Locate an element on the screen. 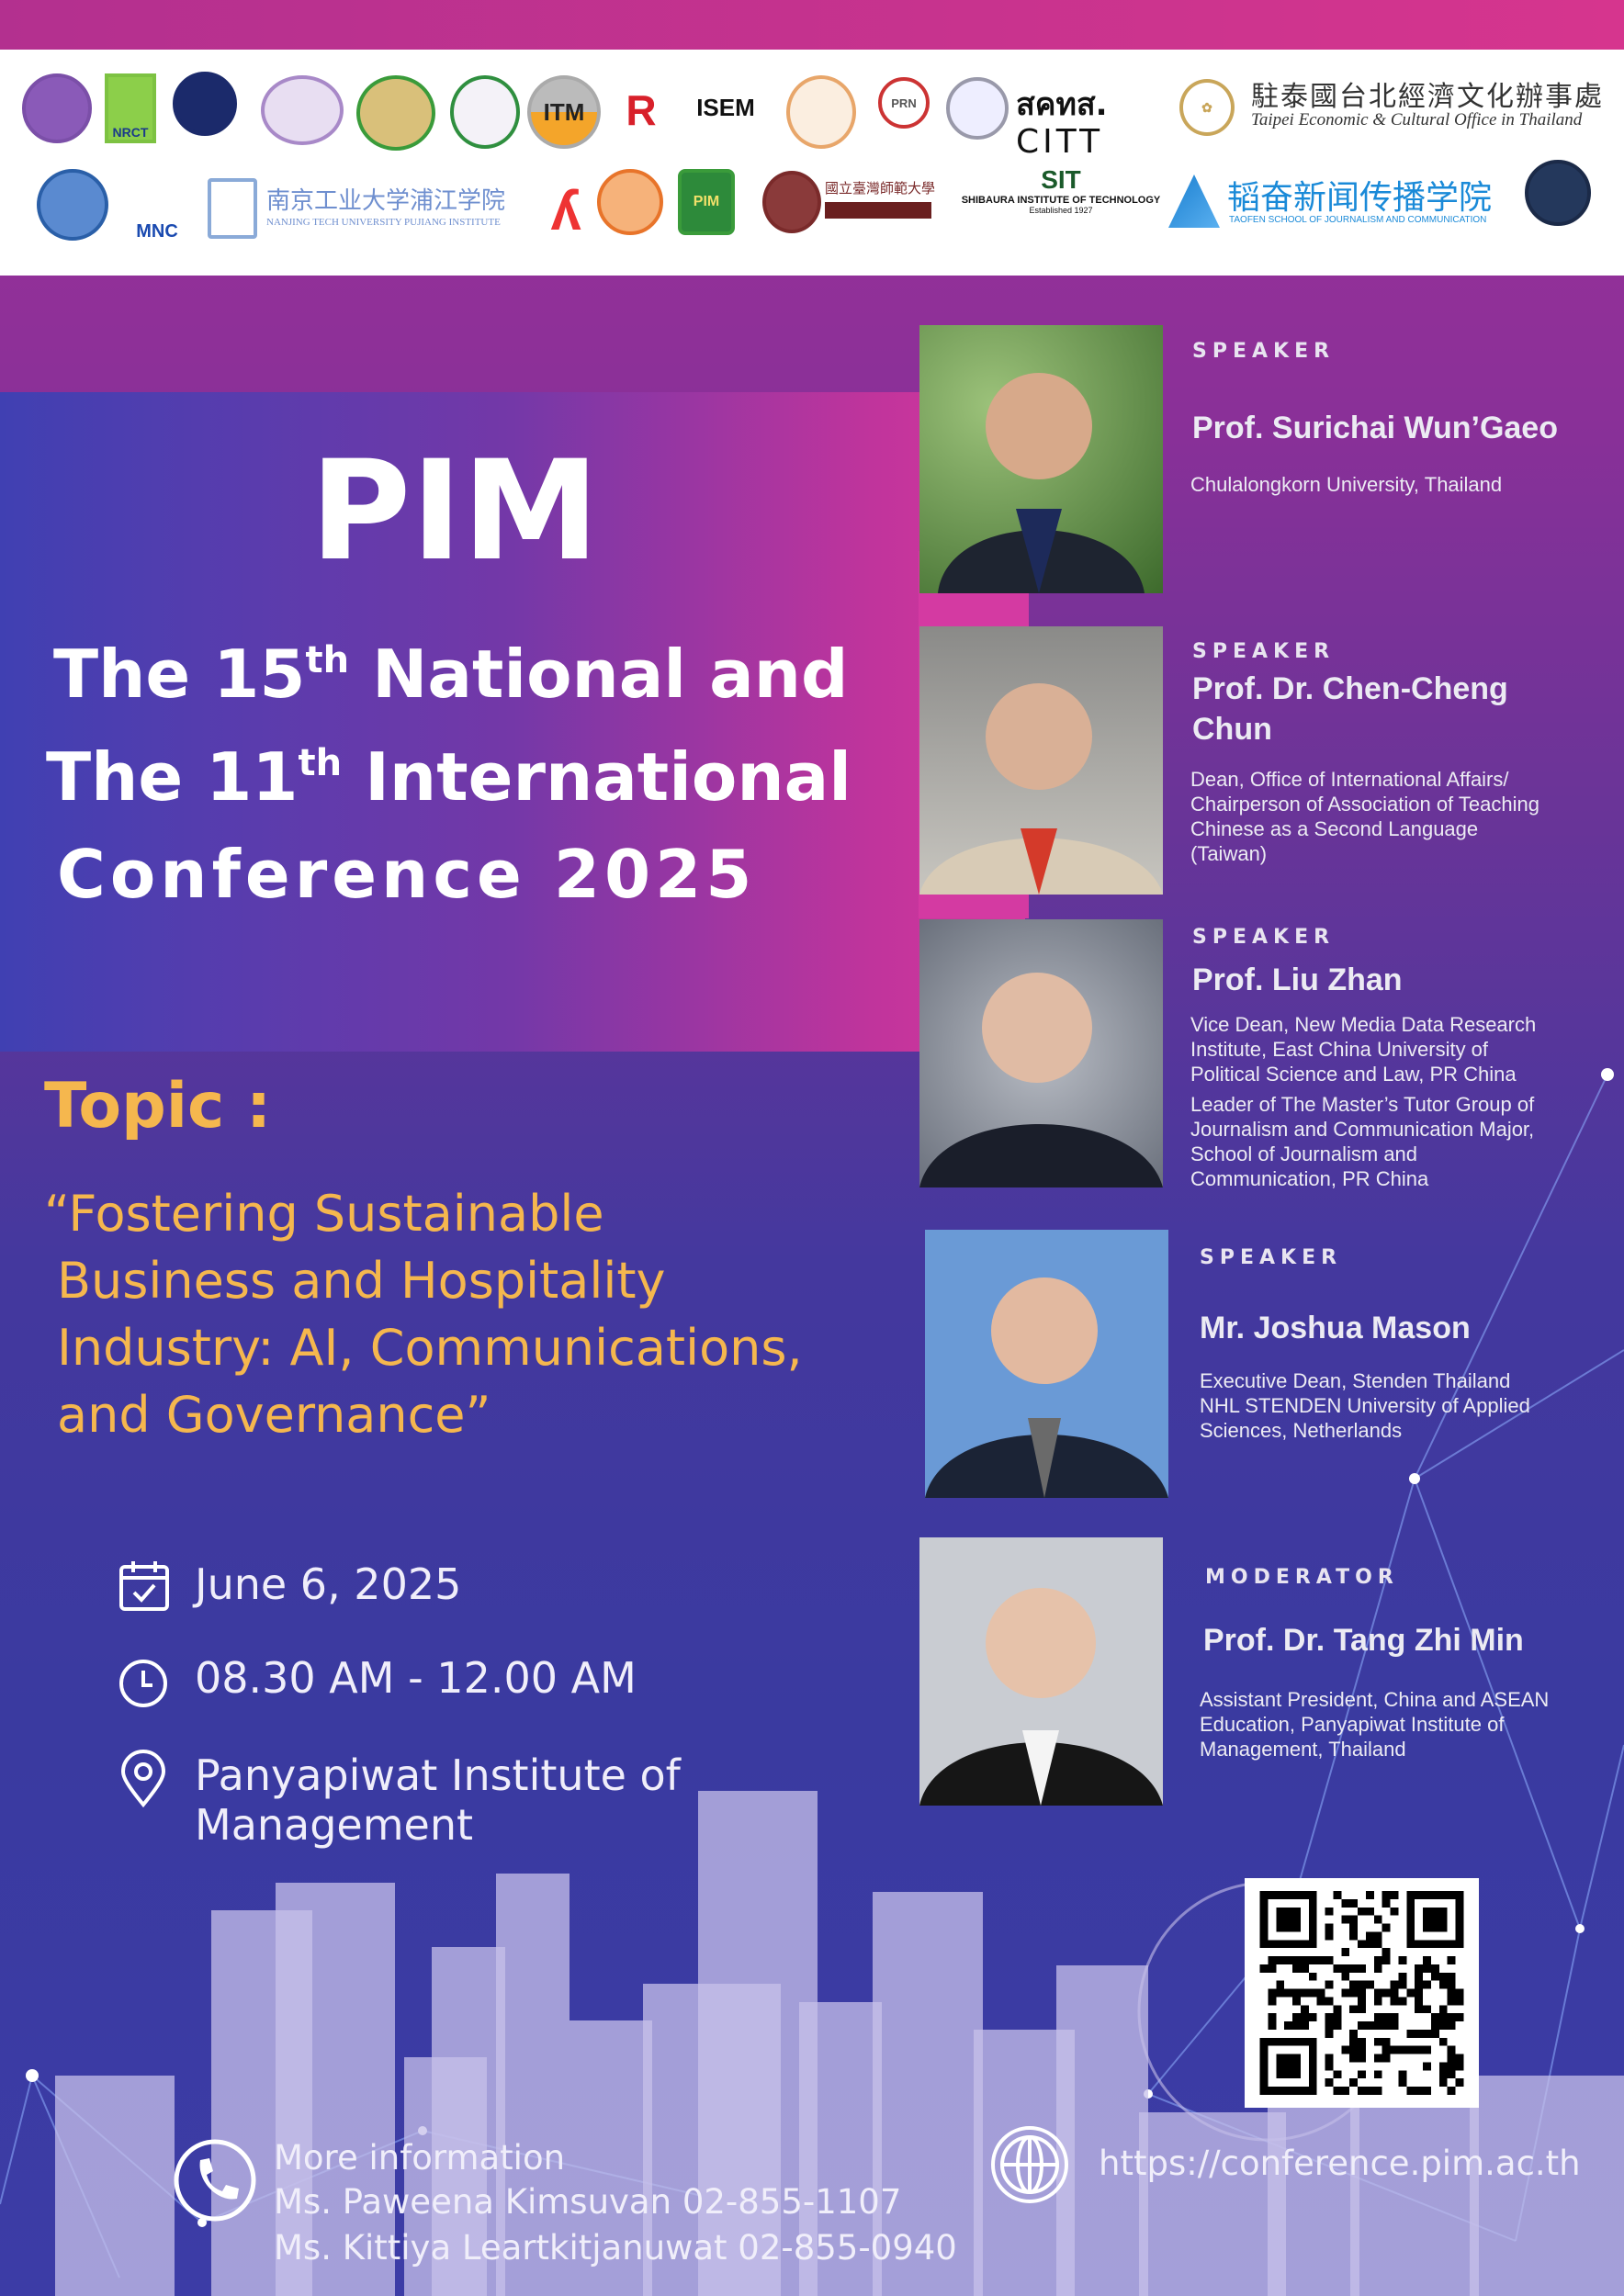 This screenshot has height=2296, width=1624. top-bar is located at coordinates (812, 25).